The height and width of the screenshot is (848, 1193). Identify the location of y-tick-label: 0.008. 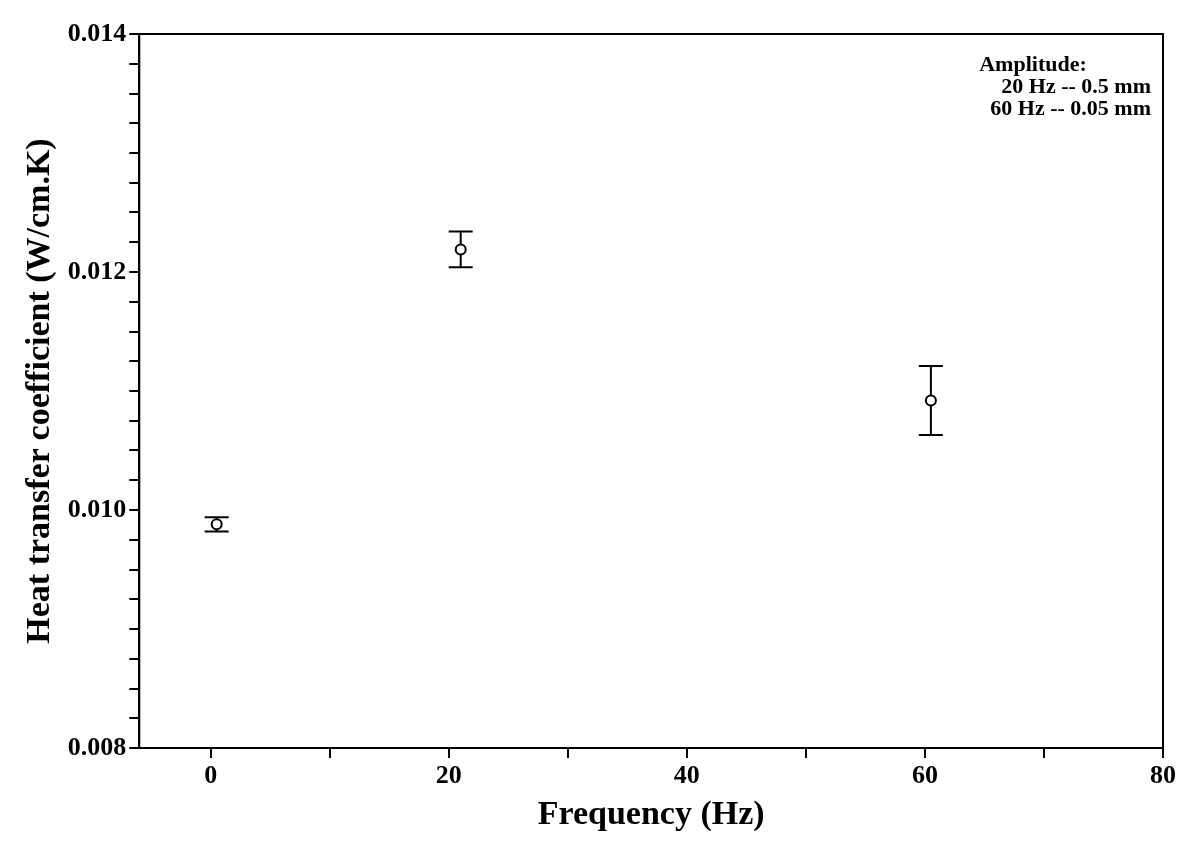
(97, 746).